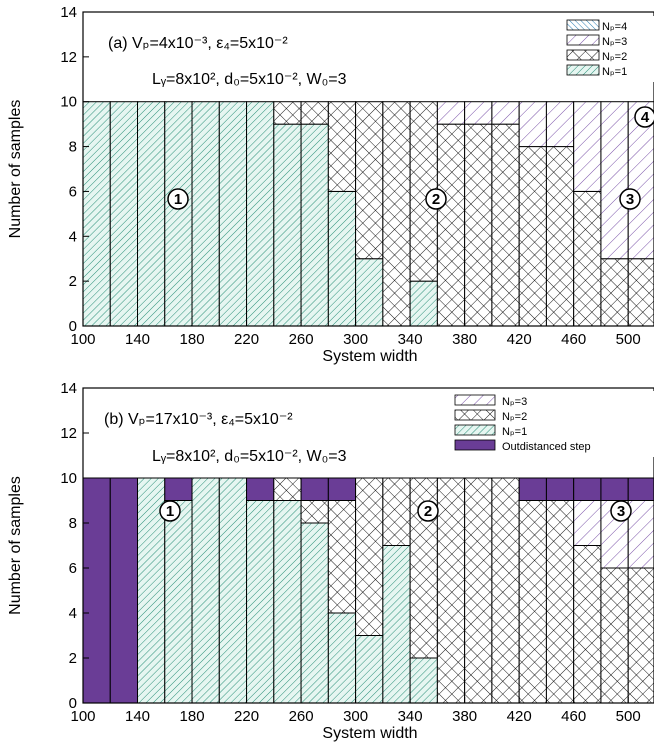  Describe the element at coordinates (82, 716) in the screenshot. I see `x-tick-label: 100` at that location.